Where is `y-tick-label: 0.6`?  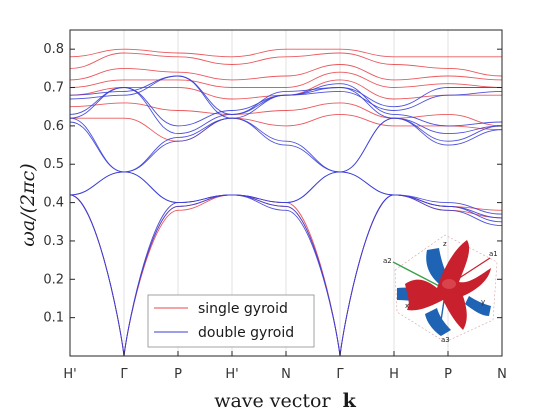
y-tick-label: 0.6 is located at coordinates (53, 126).